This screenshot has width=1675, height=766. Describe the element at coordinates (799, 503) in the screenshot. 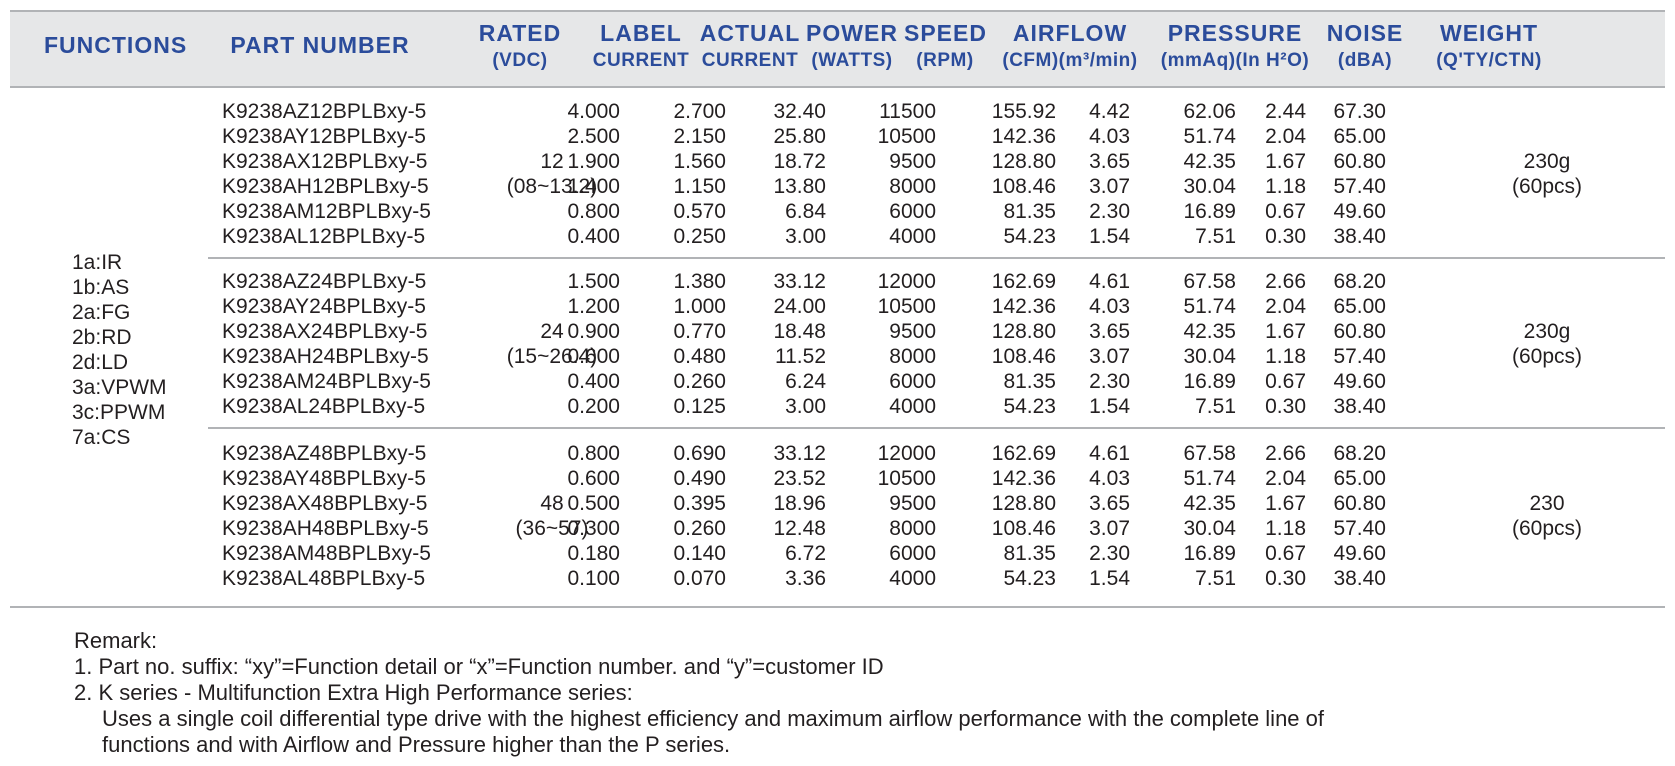

I see `cell-power: 18.96` at that location.